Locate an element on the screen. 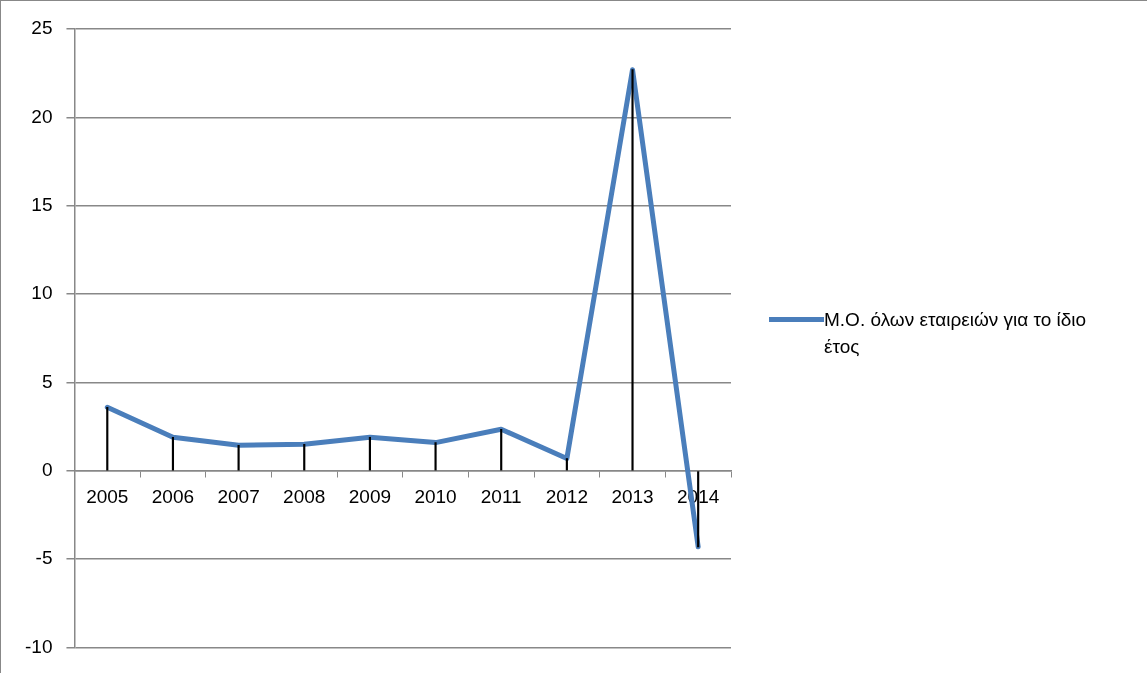  y-tick-label: 10 is located at coordinates (42, 293).